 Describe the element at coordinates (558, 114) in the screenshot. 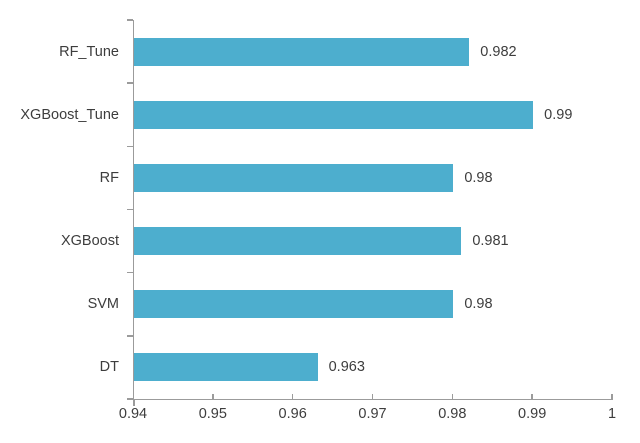

I see `bar-value-label: 0.99` at that location.